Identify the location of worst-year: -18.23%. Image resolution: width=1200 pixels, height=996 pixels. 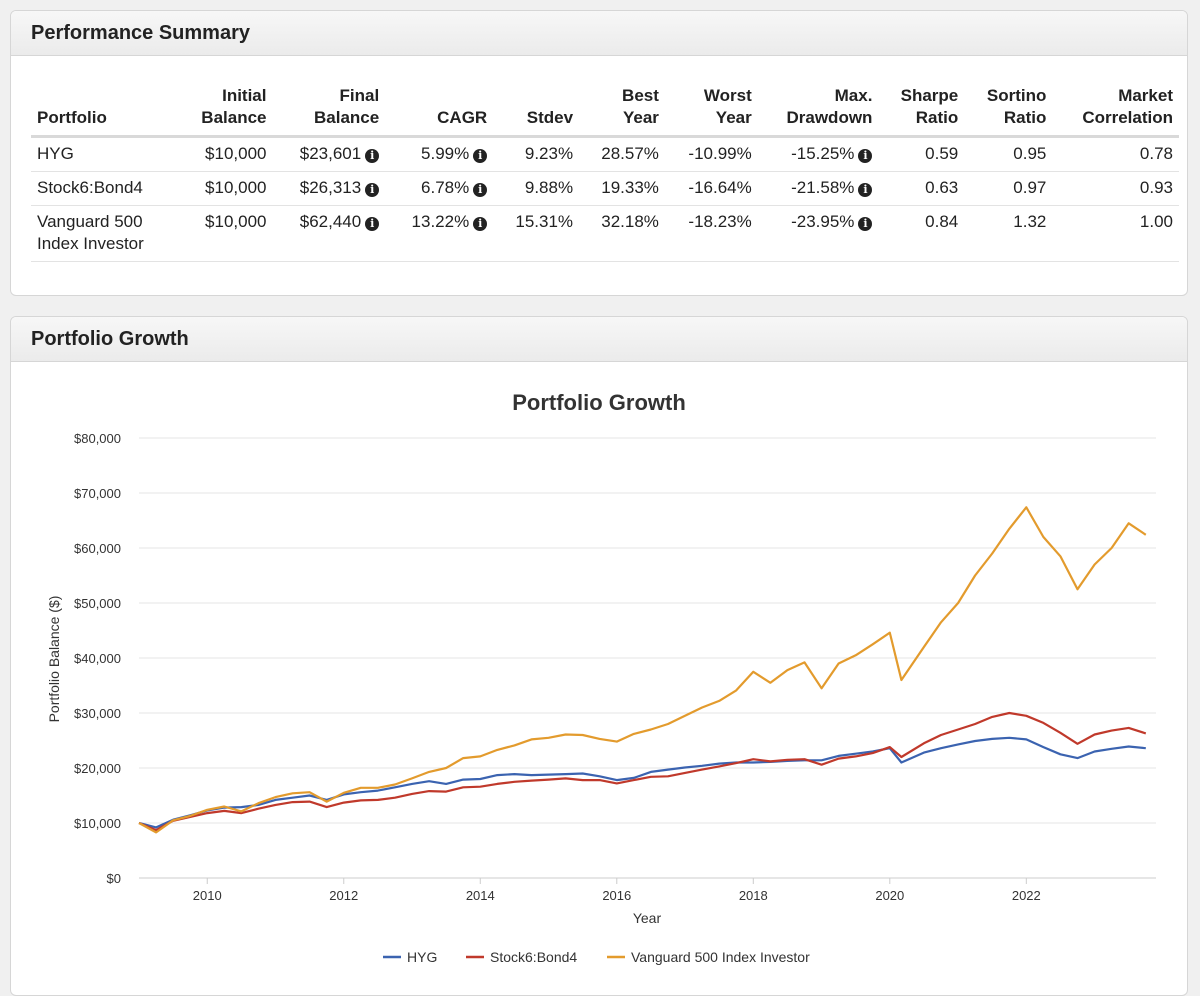
(711, 233).